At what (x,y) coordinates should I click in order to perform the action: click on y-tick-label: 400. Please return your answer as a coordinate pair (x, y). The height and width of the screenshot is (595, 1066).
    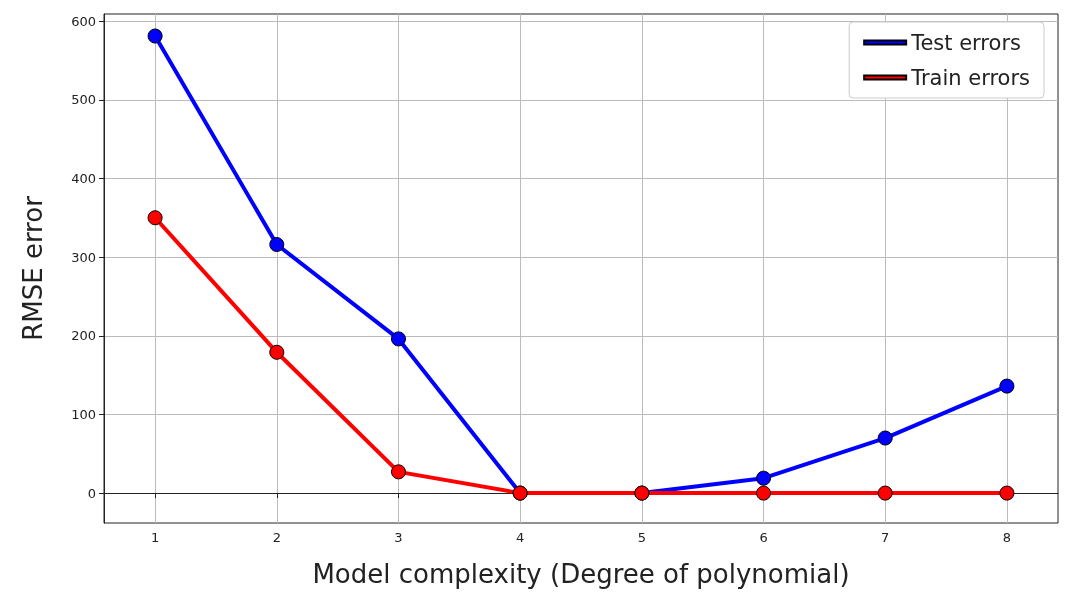
    Looking at the image, I should click on (83, 178).